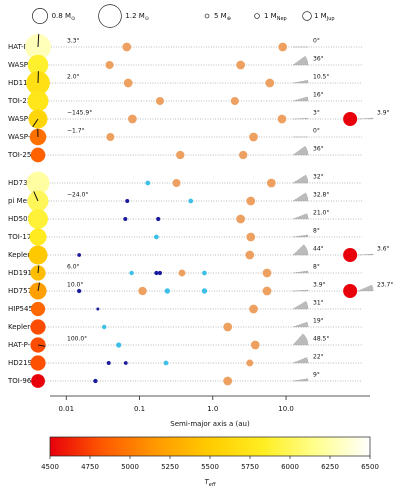  I want to click on legend-star-label: 1.2 M⊙, so click(137, 17).